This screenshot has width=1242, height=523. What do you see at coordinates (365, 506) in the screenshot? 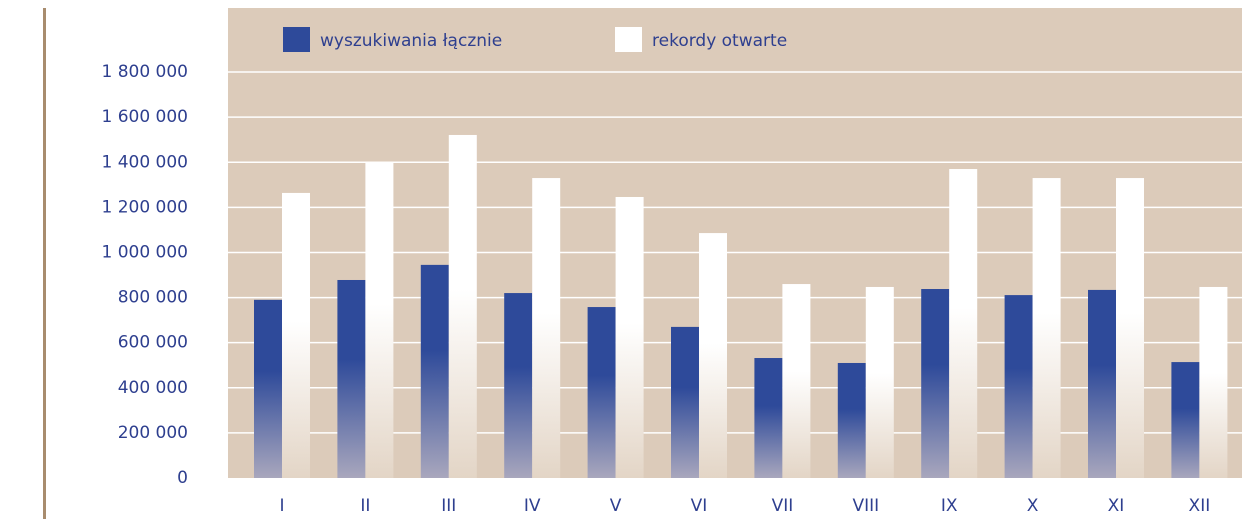
I see `x-tick-label: II` at bounding box center [365, 506].